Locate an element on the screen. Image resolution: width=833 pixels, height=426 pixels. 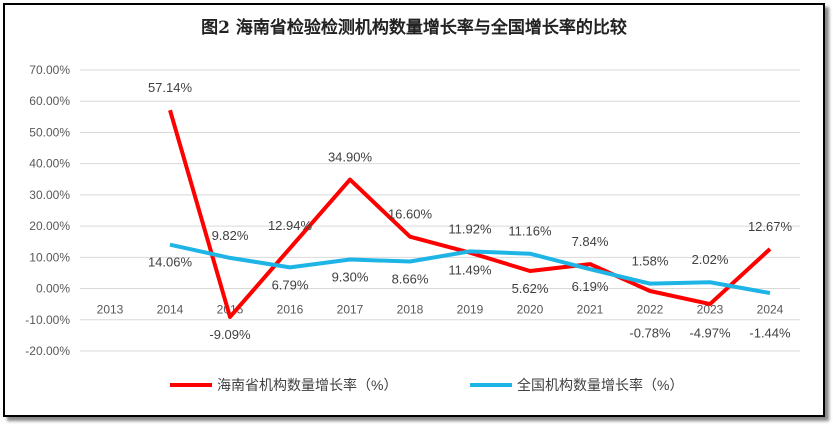
data-label: 2.02% is located at coordinates (710, 259).